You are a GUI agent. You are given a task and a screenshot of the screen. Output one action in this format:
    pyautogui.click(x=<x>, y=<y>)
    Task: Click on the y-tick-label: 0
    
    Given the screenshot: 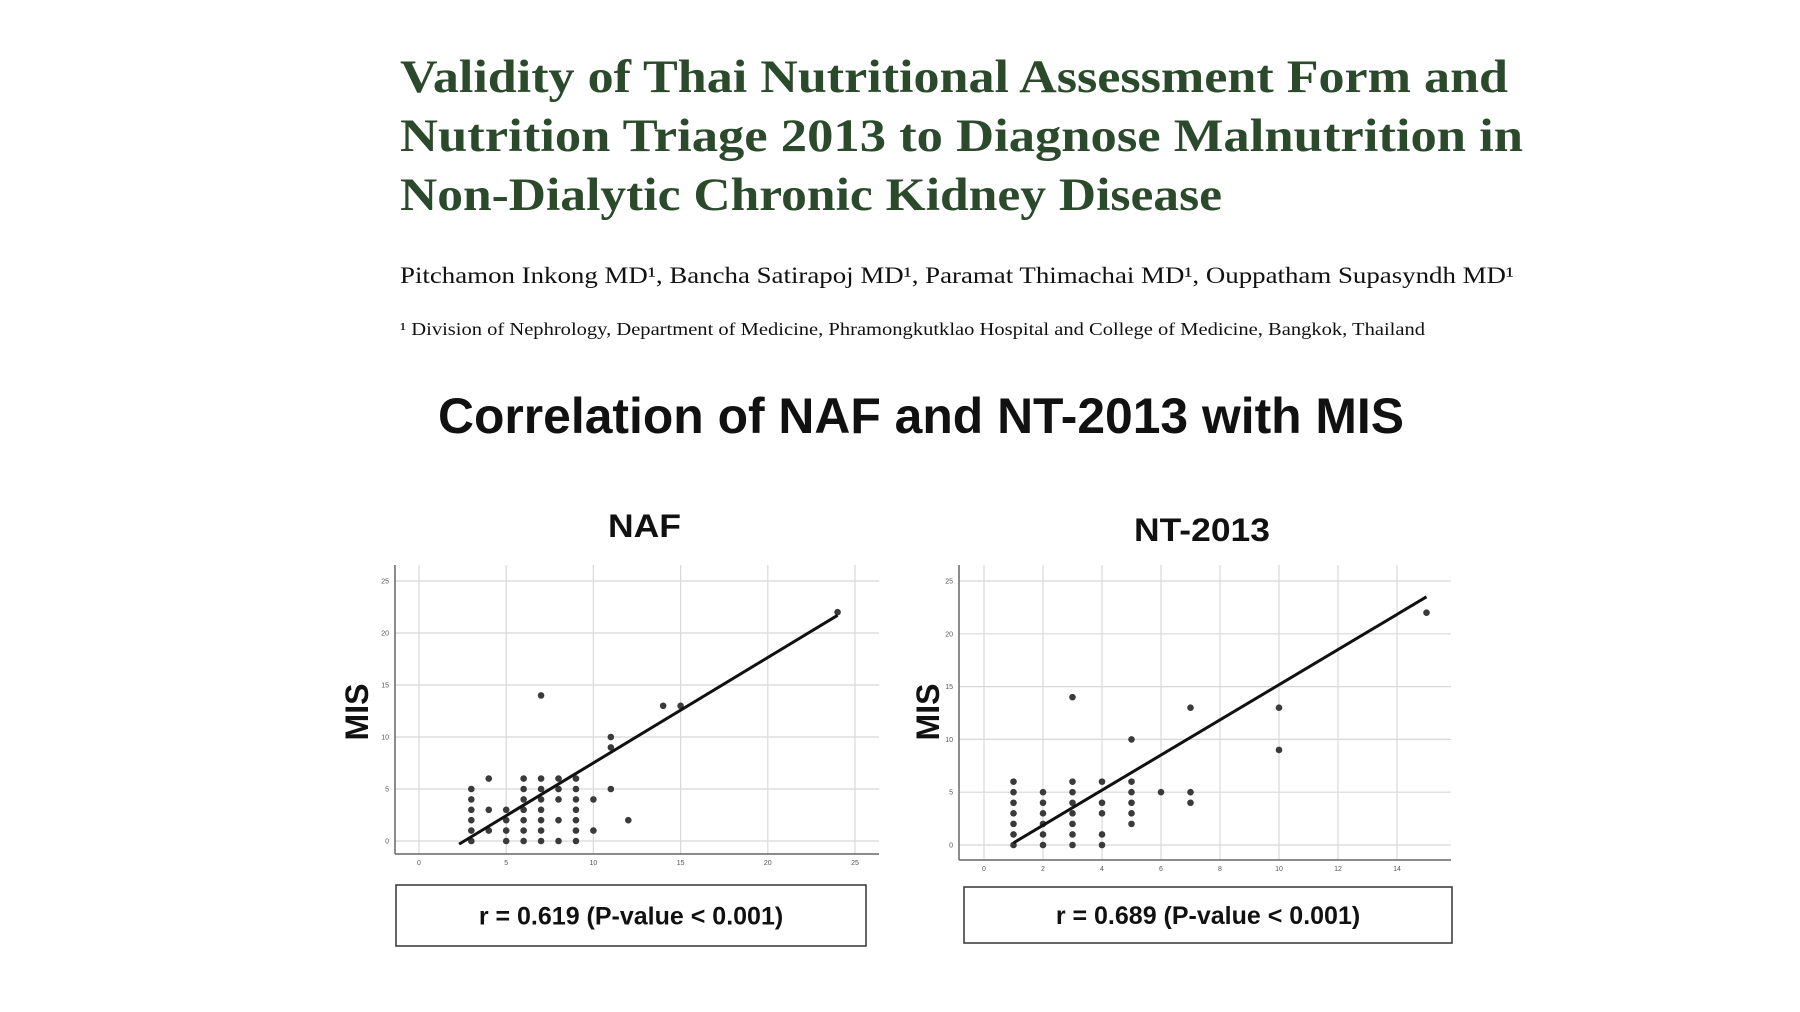 What is the action you would take?
    pyautogui.click(x=387, y=842)
    